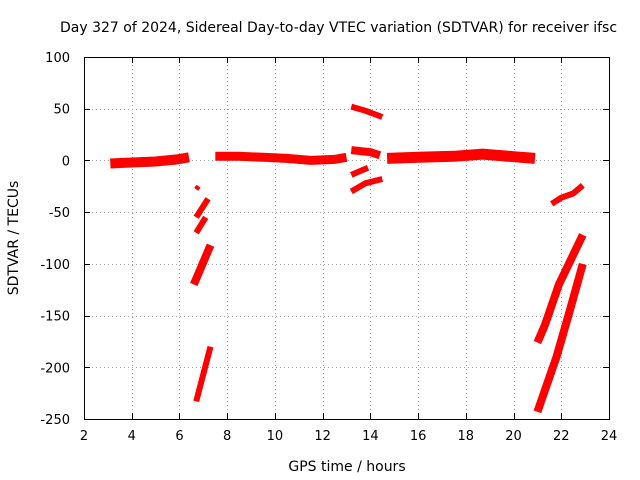  I want to click on y-tick-label: -250, so click(55, 420).